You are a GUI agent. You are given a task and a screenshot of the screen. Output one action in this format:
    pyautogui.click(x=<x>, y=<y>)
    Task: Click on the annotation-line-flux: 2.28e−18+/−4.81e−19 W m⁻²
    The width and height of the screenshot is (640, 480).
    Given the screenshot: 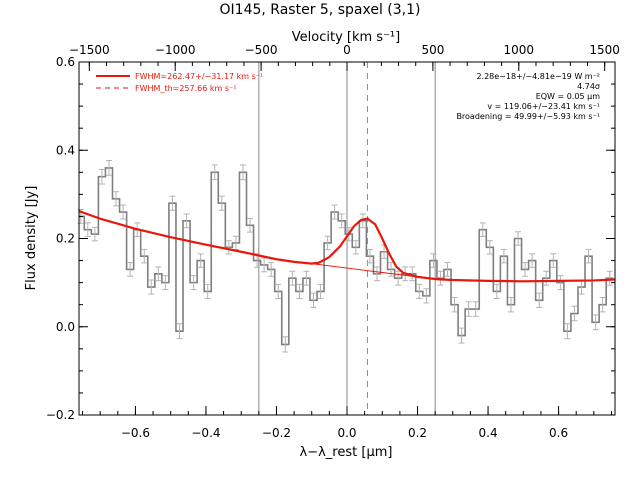 What is the action you would take?
    pyautogui.click(x=538, y=76)
    